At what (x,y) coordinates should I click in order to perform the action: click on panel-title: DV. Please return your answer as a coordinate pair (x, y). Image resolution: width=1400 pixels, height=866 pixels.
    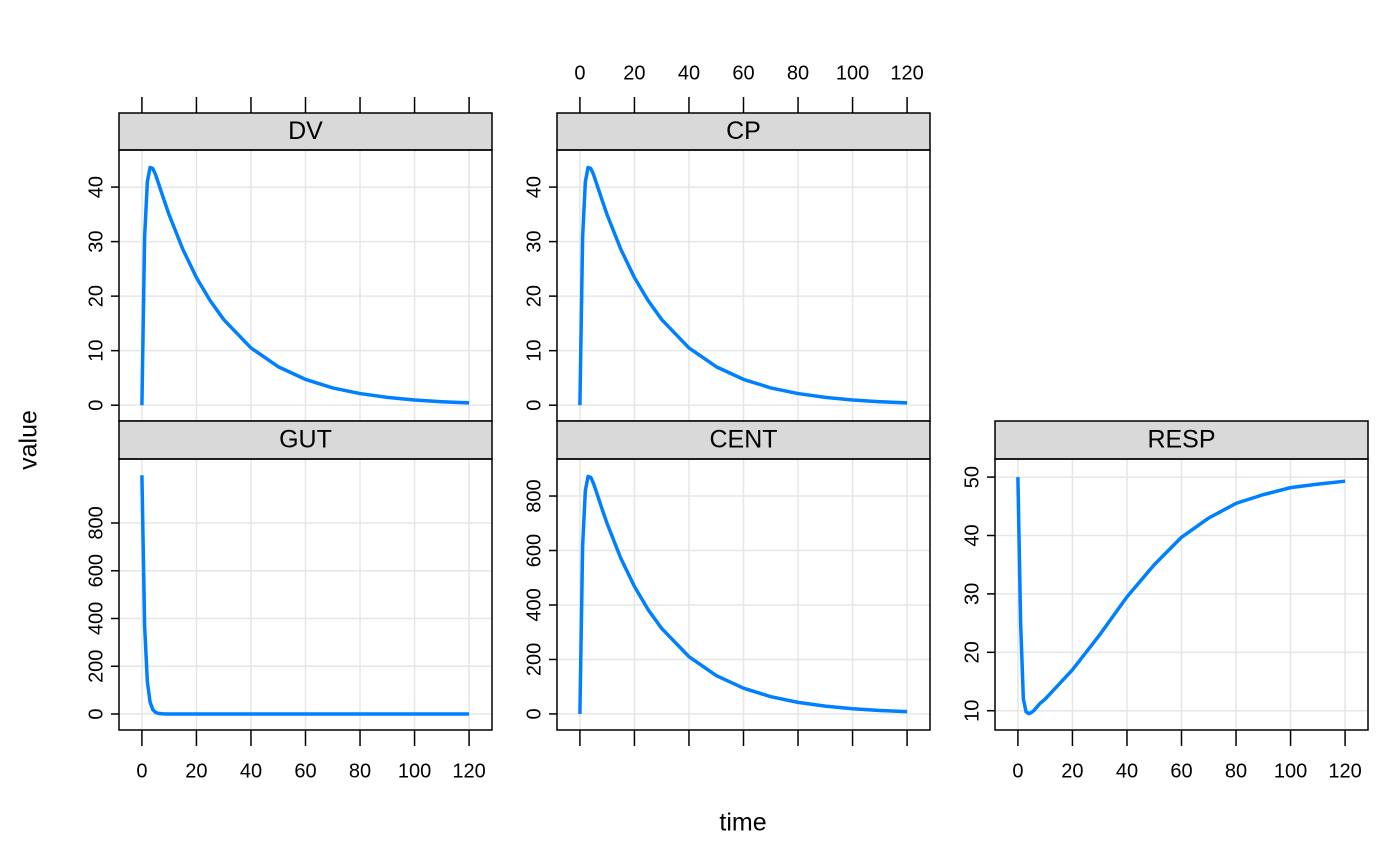
    Looking at the image, I should click on (305, 131).